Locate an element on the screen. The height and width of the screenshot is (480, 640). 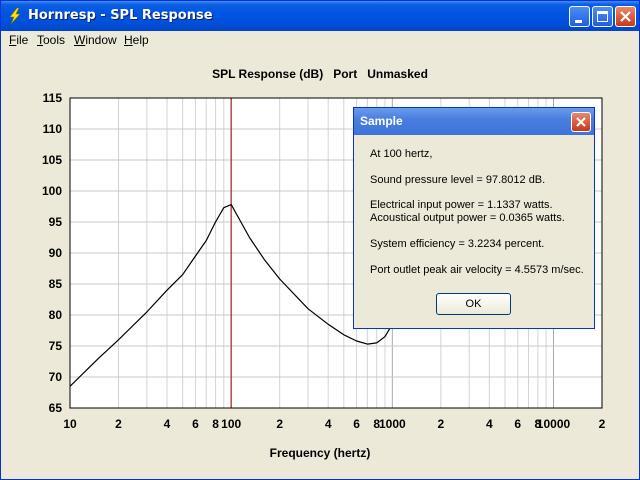
maximize-button is located at coordinates (602, 16).